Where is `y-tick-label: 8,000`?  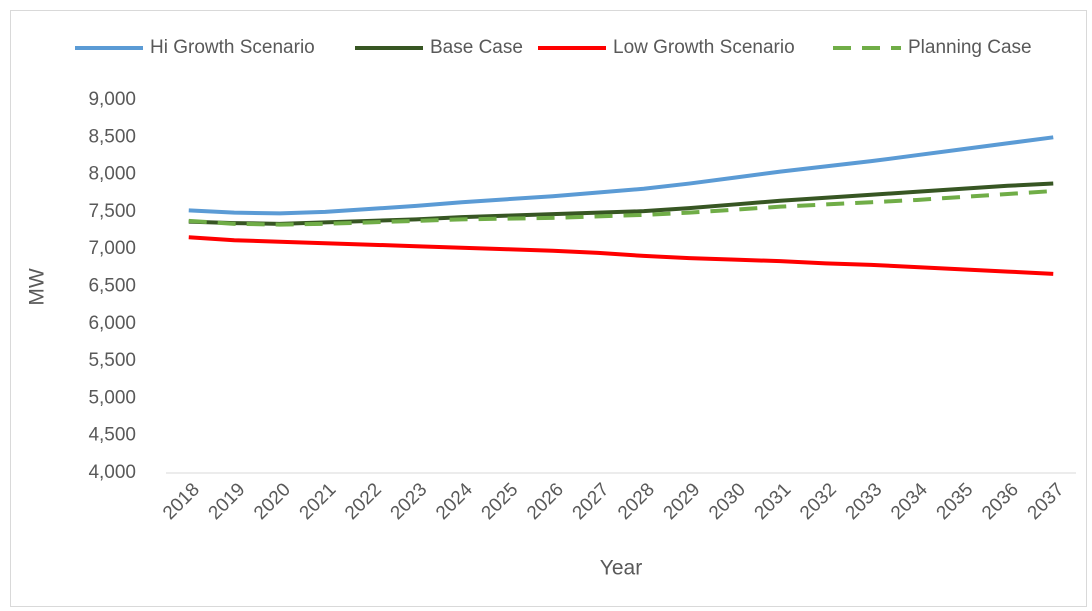
y-tick-label: 8,000 is located at coordinates (112, 174).